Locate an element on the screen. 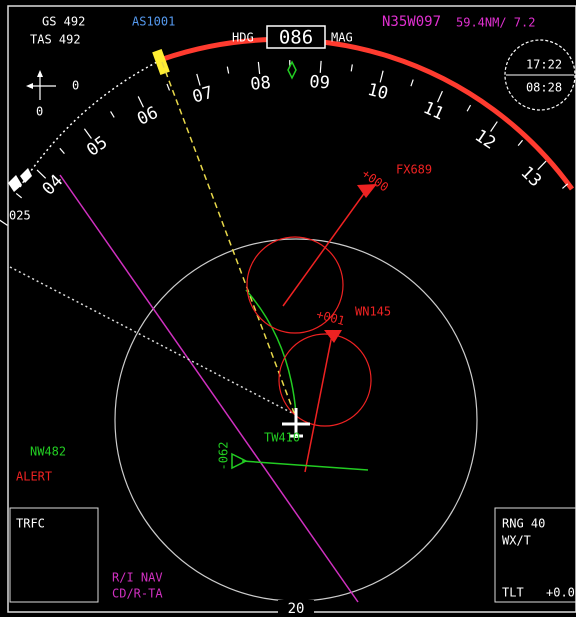 The width and height of the screenshot is (576, 617). ownship is located at coordinates (296, 423).